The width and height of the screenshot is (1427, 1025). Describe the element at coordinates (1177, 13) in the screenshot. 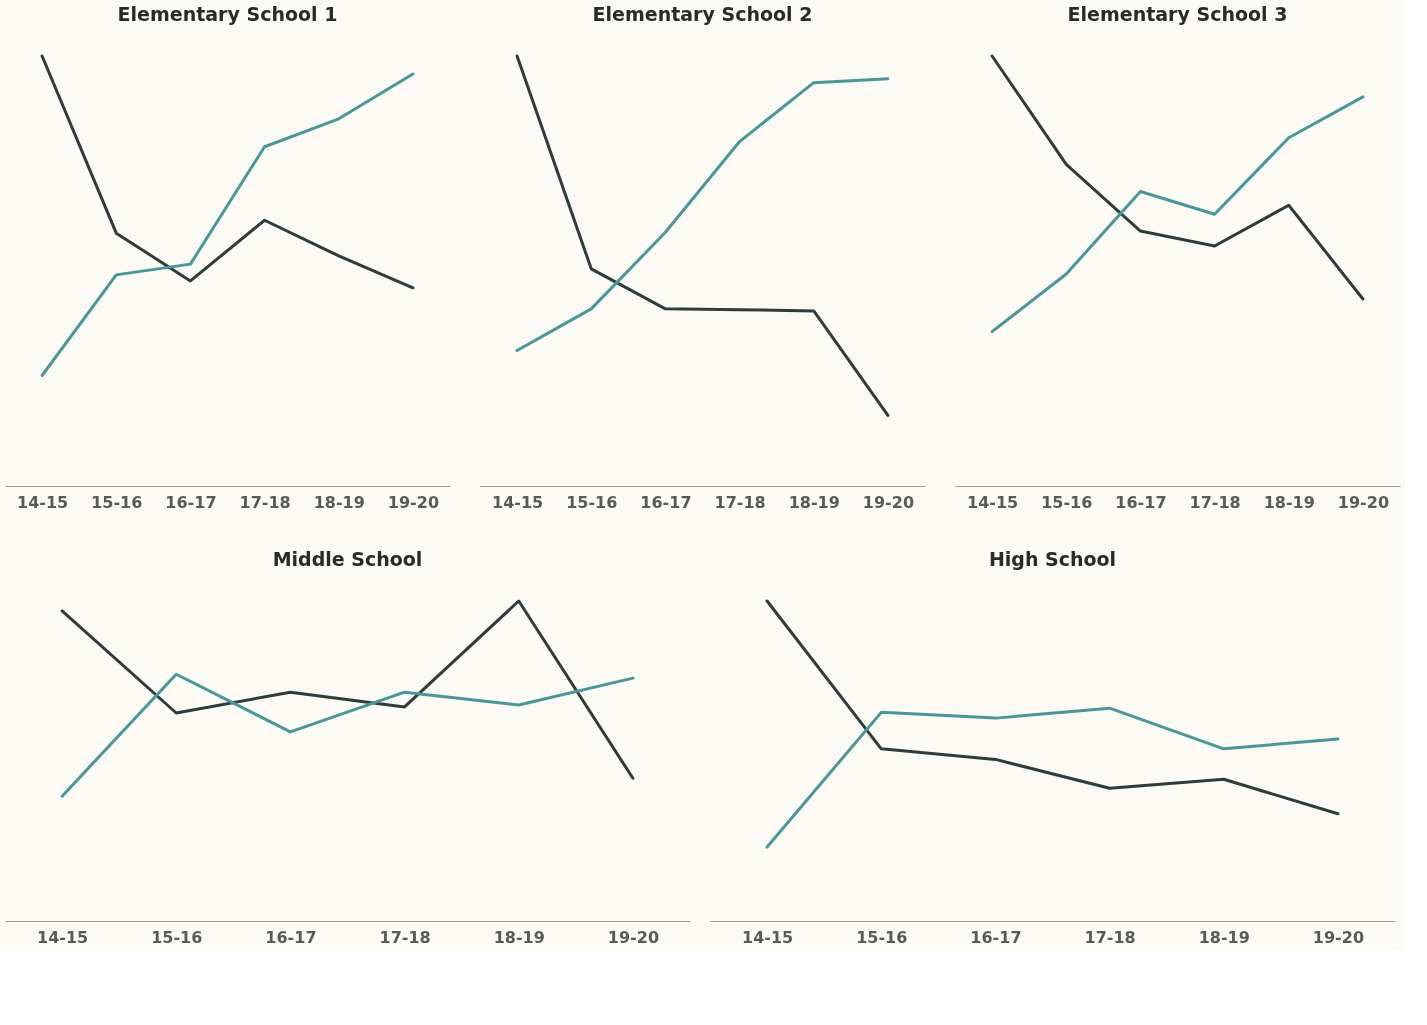

I see `chart-title: Elementary School 3` at that location.